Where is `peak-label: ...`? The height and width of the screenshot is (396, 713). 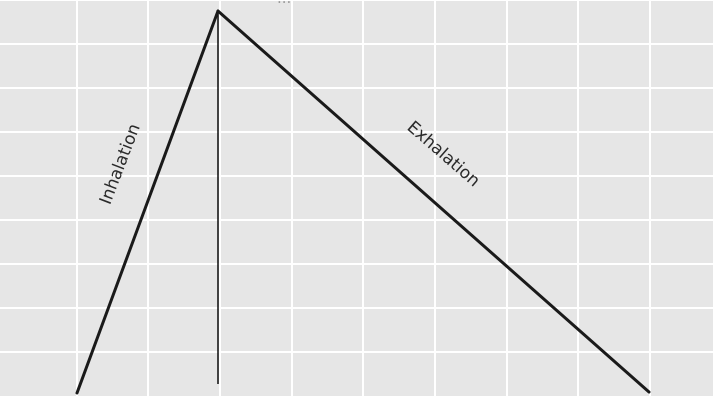
peak-label: ... is located at coordinates (284, 3).